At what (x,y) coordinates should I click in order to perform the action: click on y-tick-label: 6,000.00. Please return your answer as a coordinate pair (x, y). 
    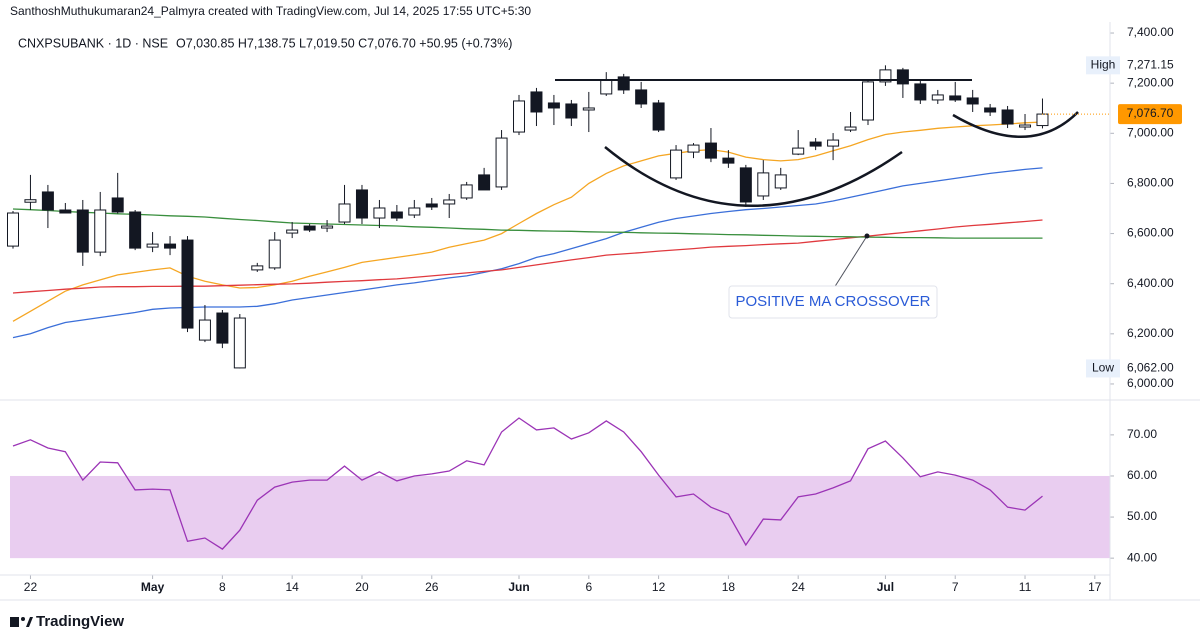
    Looking at the image, I should click on (1150, 383).